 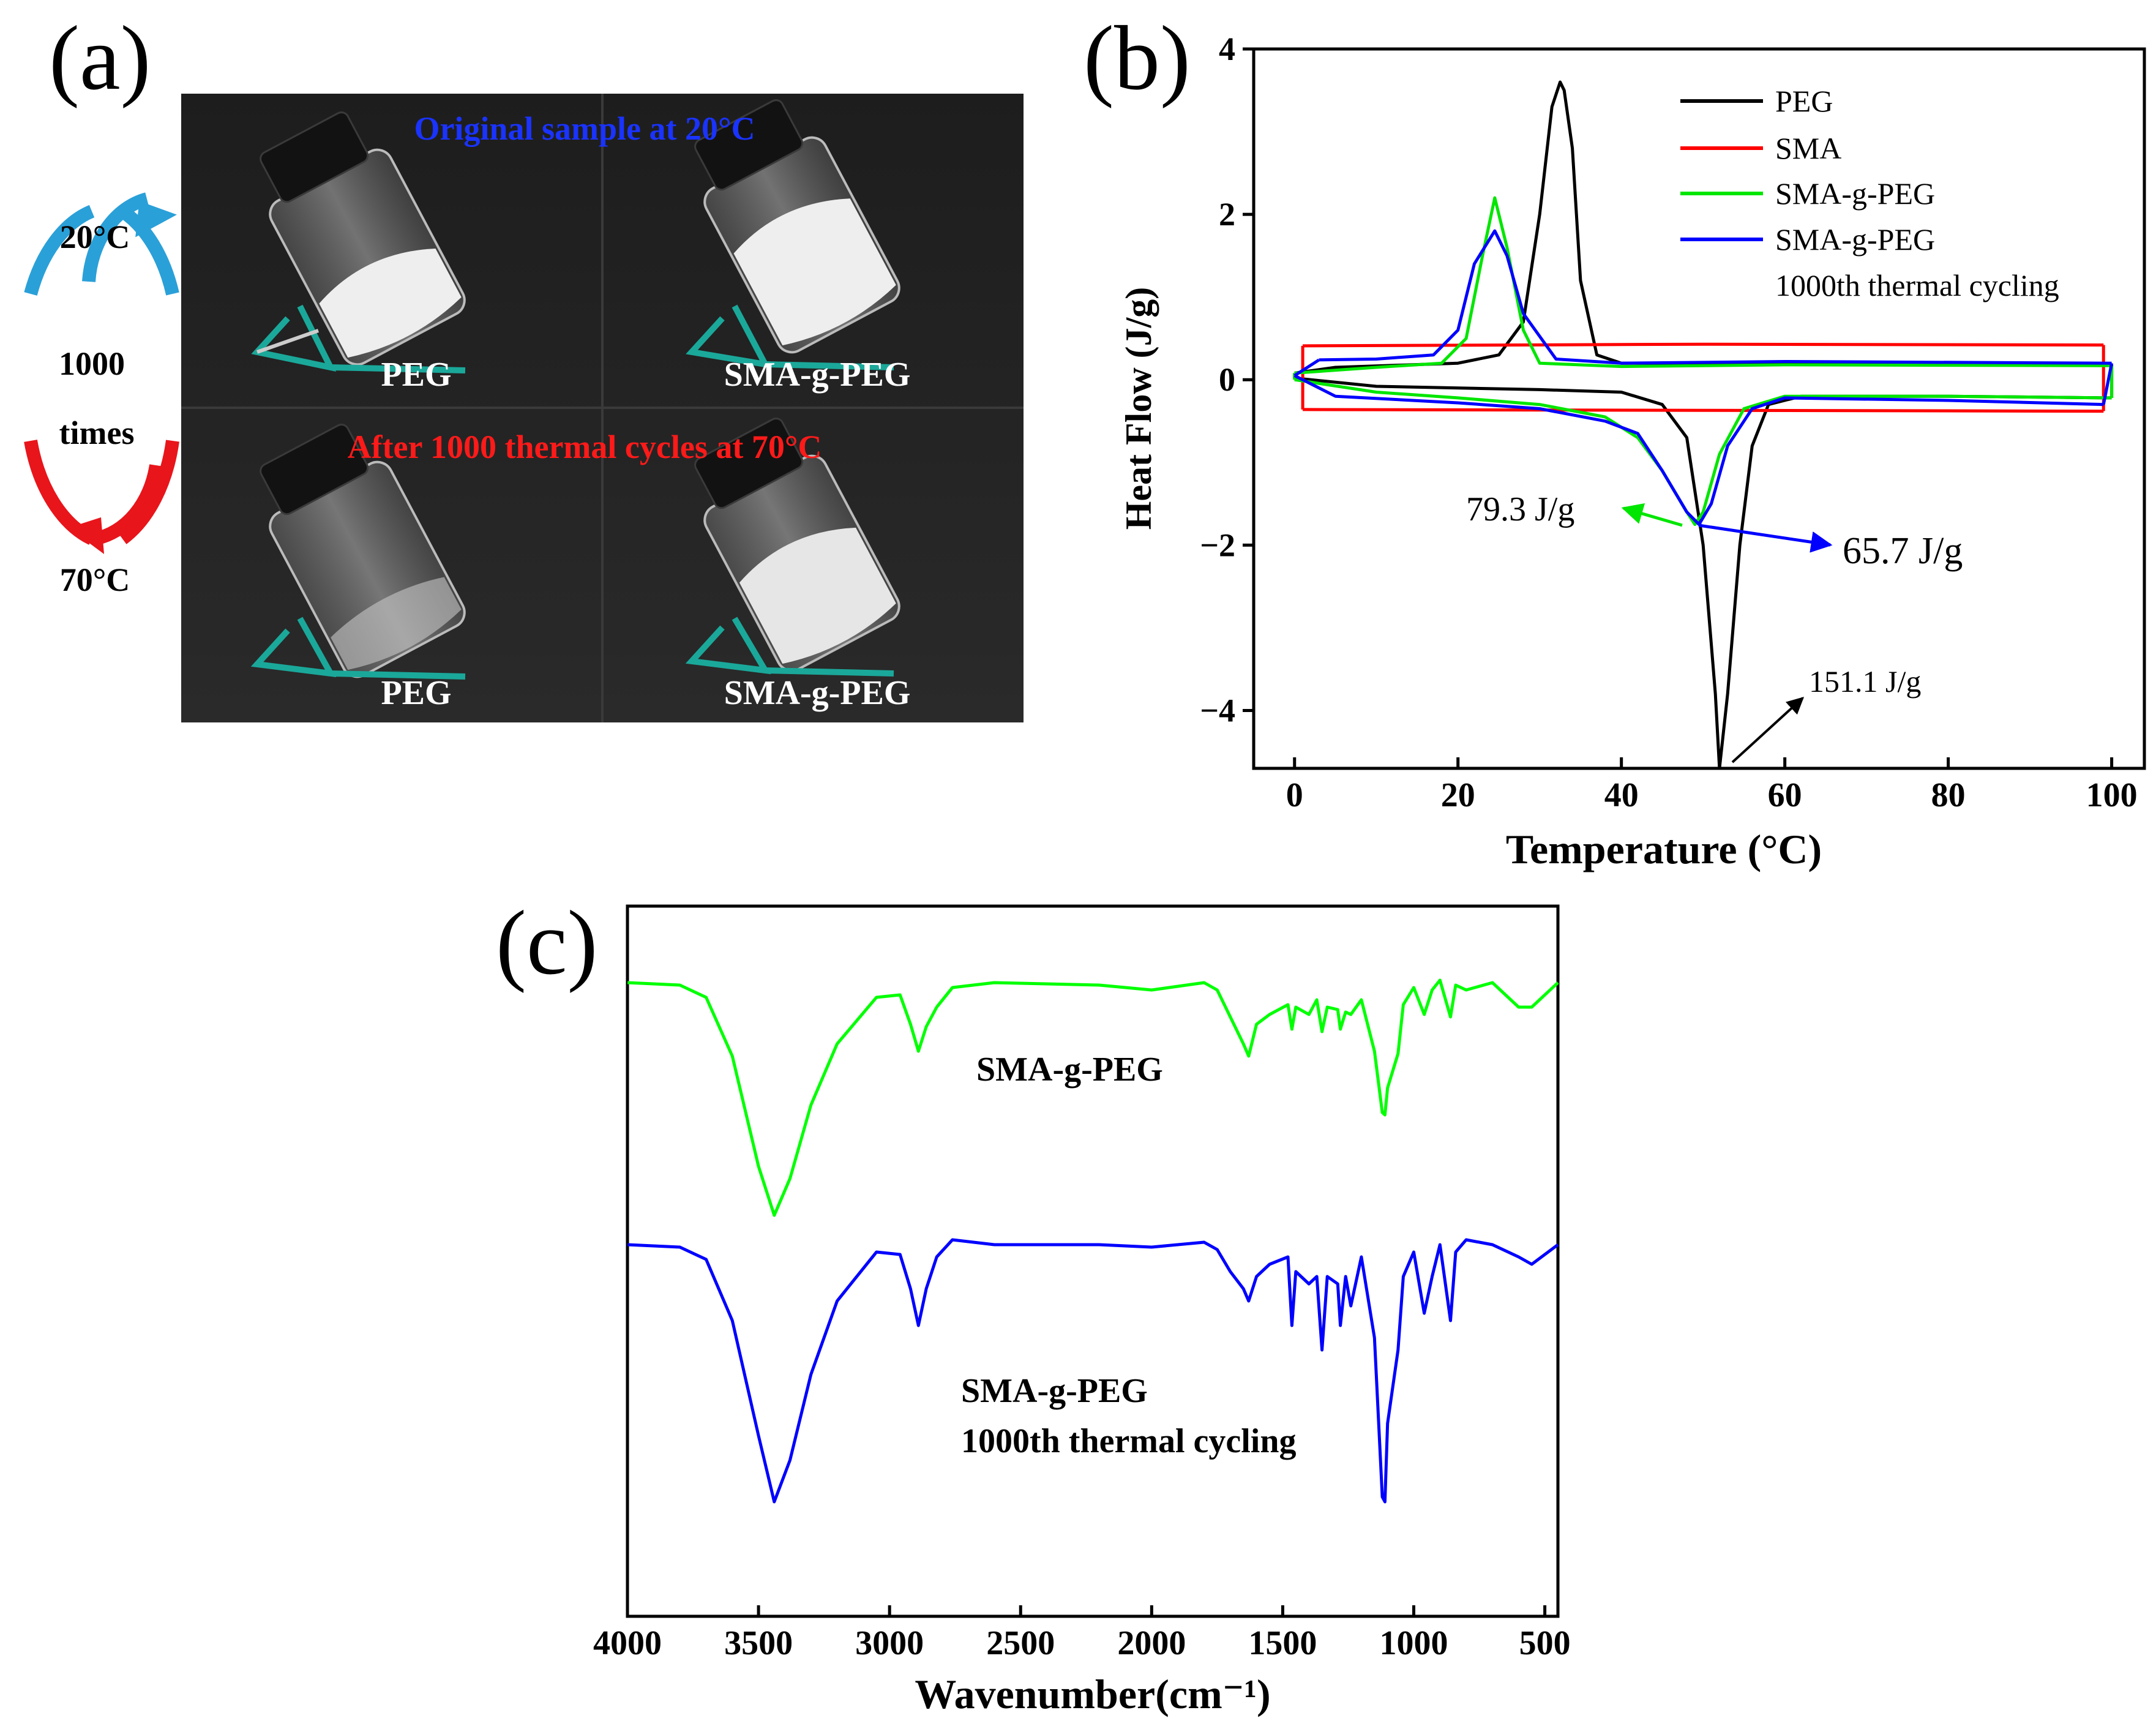 What do you see at coordinates (1054, 1391) in the screenshot?
I see `ftir-label-sma-g-peg-cycled: SMA-g-PEG` at bounding box center [1054, 1391].